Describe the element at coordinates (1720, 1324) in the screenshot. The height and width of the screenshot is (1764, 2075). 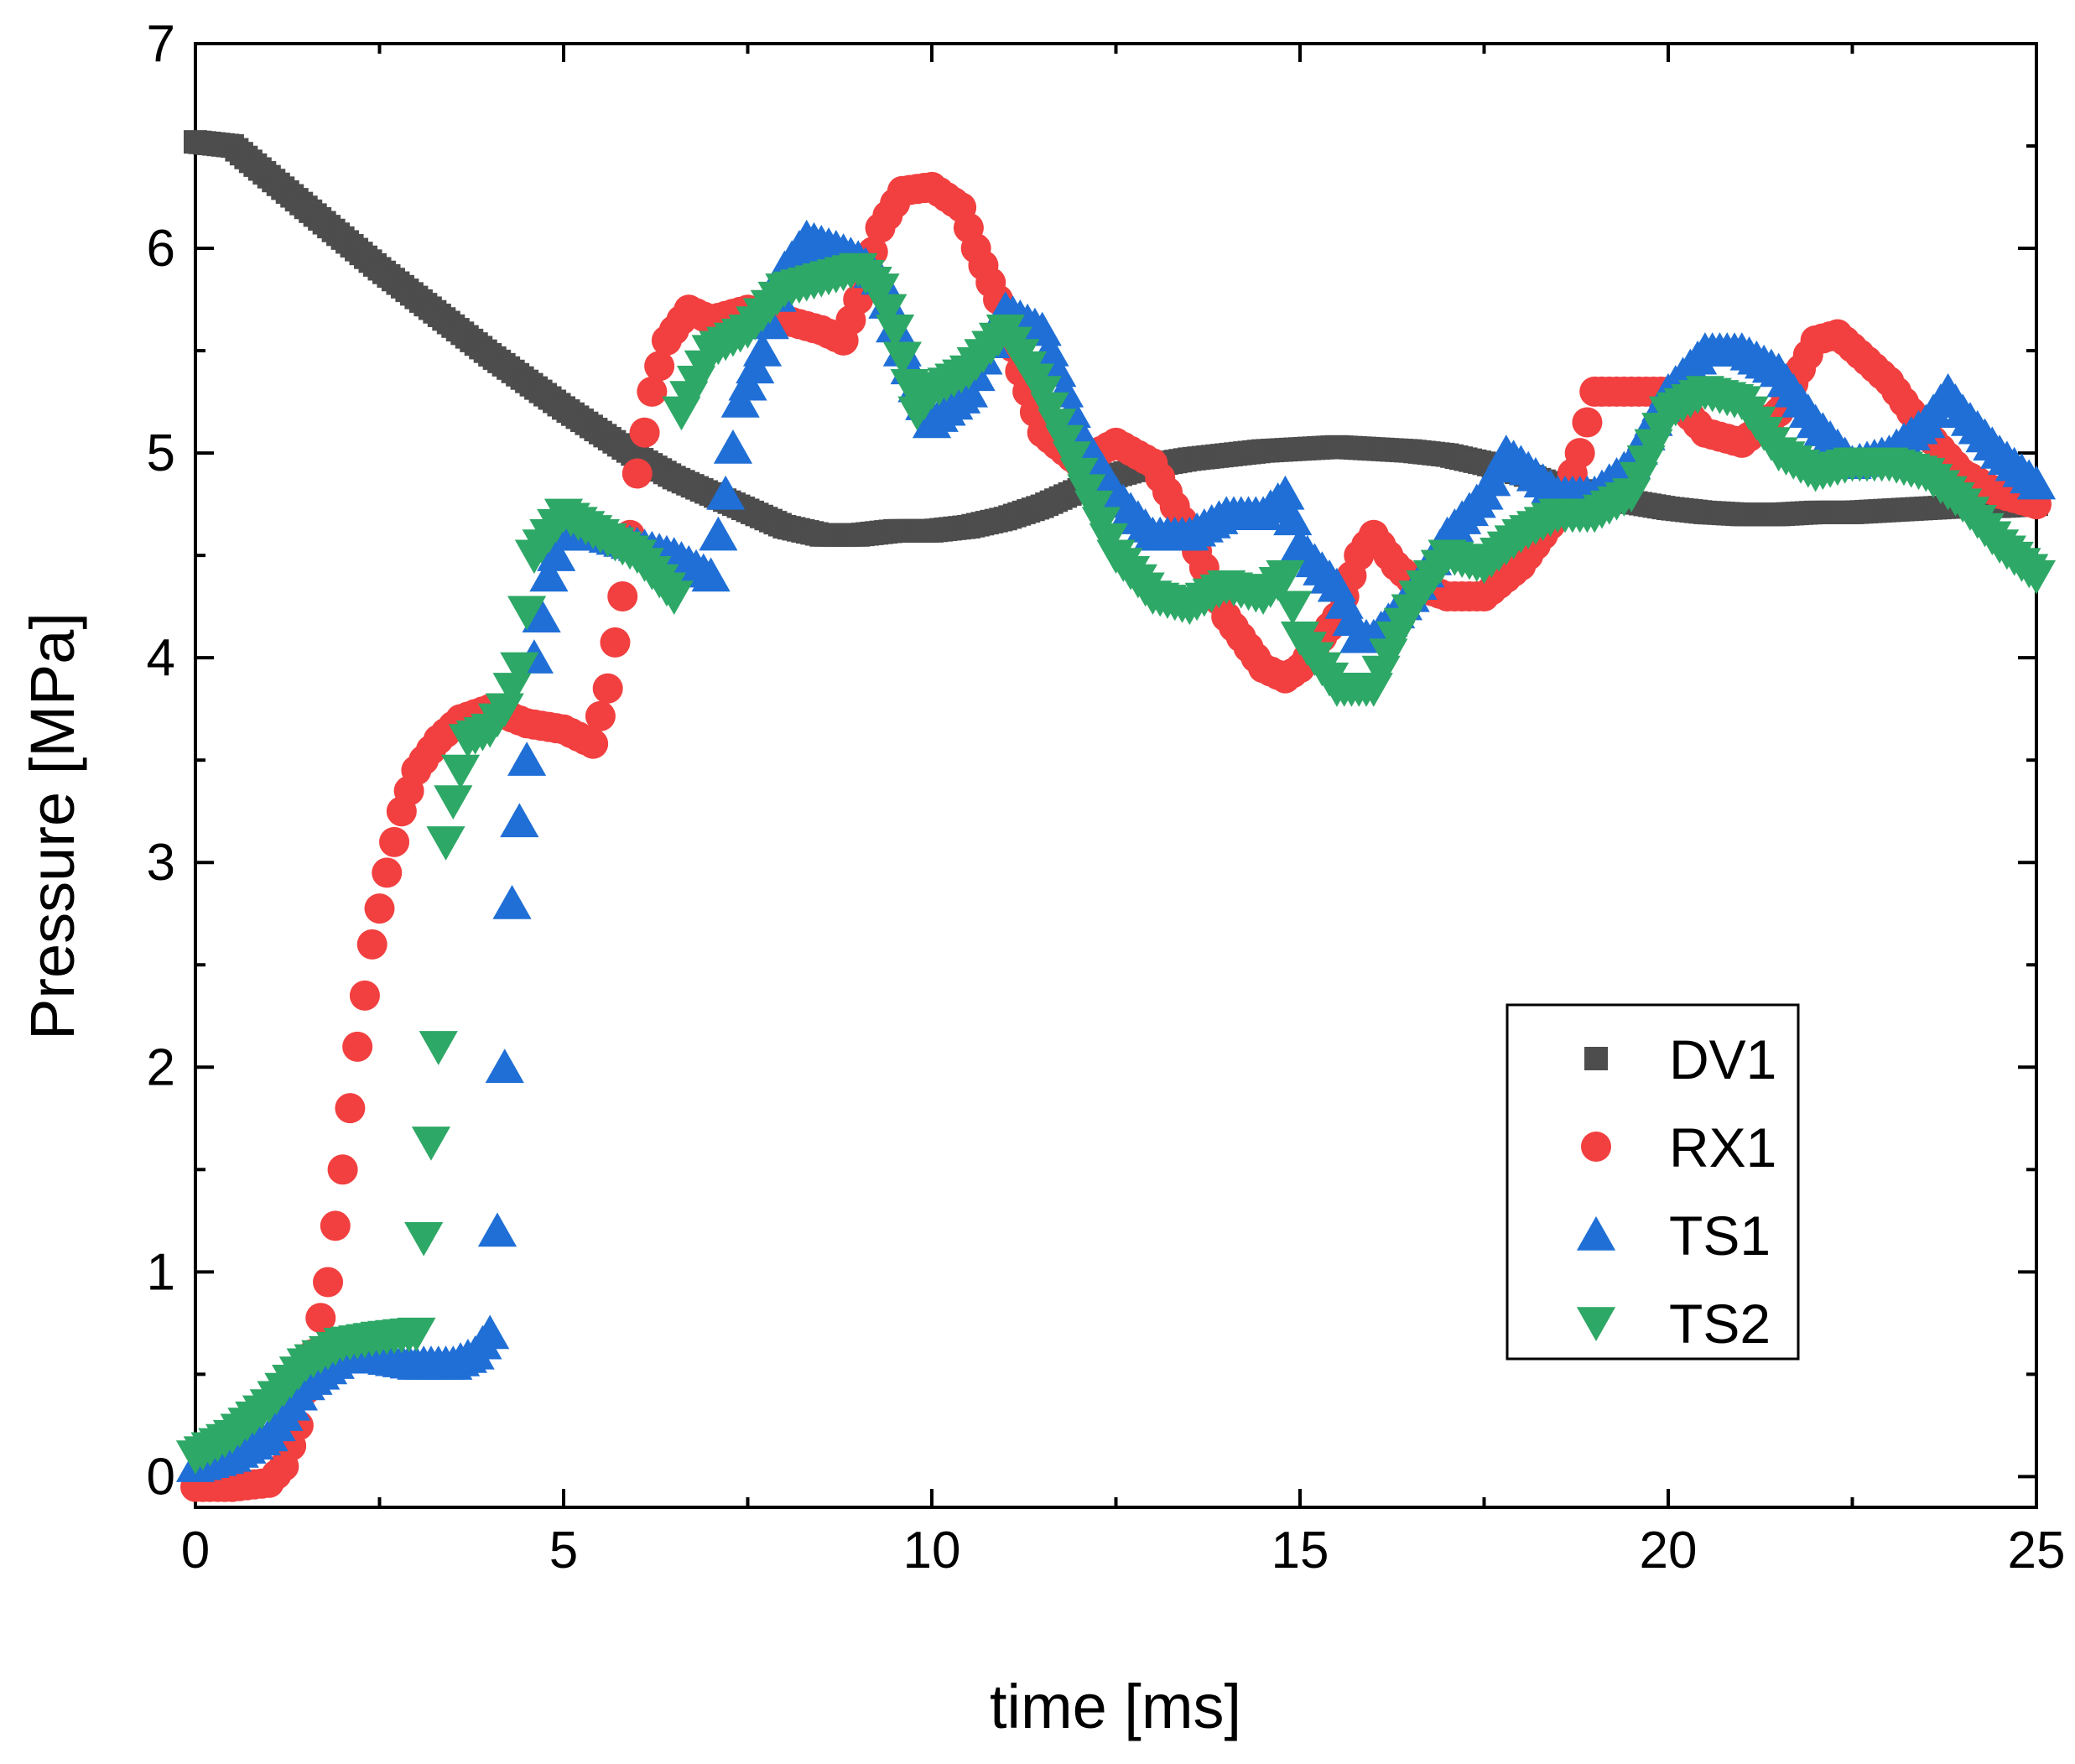
I see `legend-label-ts2: TS2` at that location.